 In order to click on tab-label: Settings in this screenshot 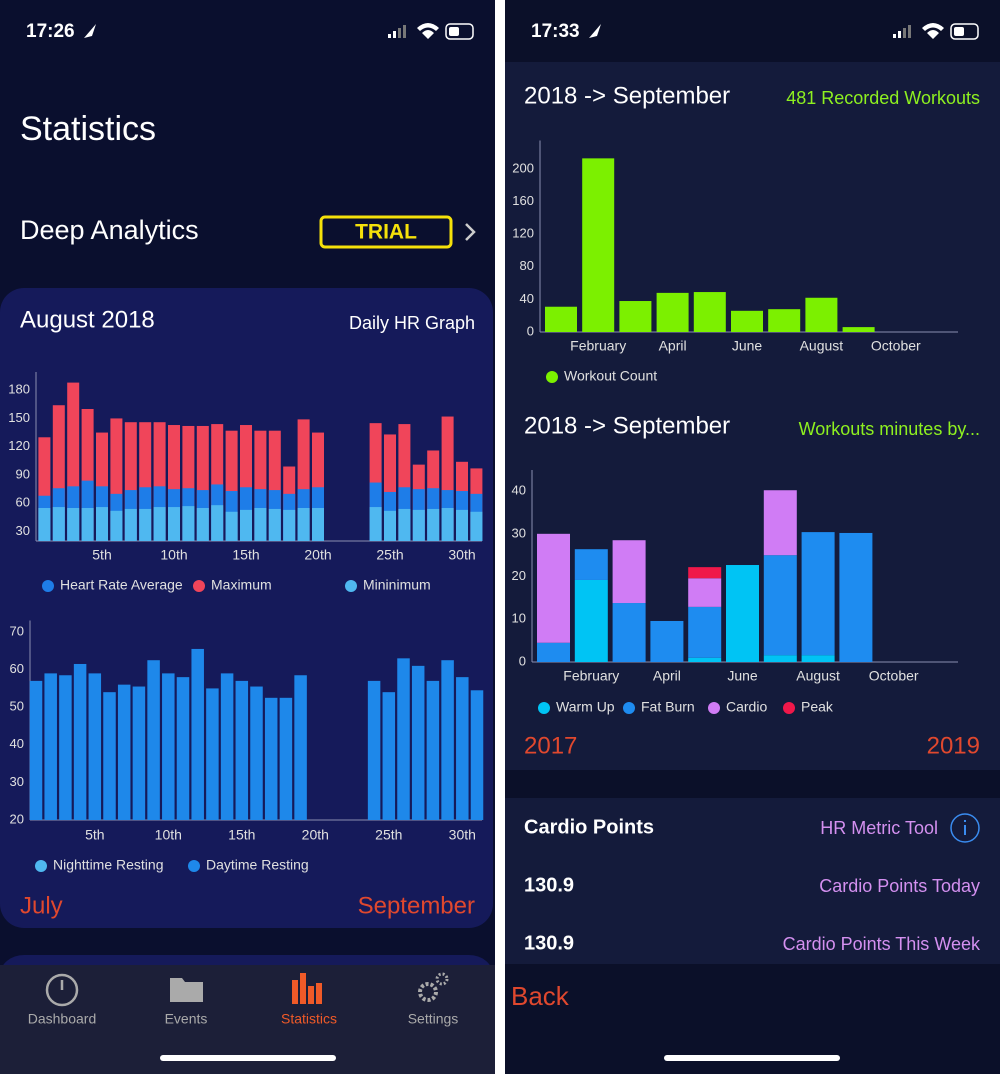, I will do `click(433, 1019)`.